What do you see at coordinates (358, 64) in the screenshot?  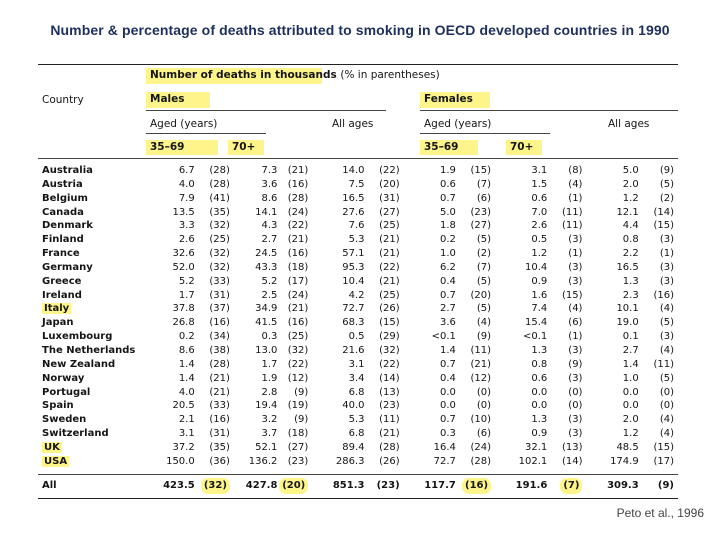 I see `top-rule` at bounding box center [358, 64].